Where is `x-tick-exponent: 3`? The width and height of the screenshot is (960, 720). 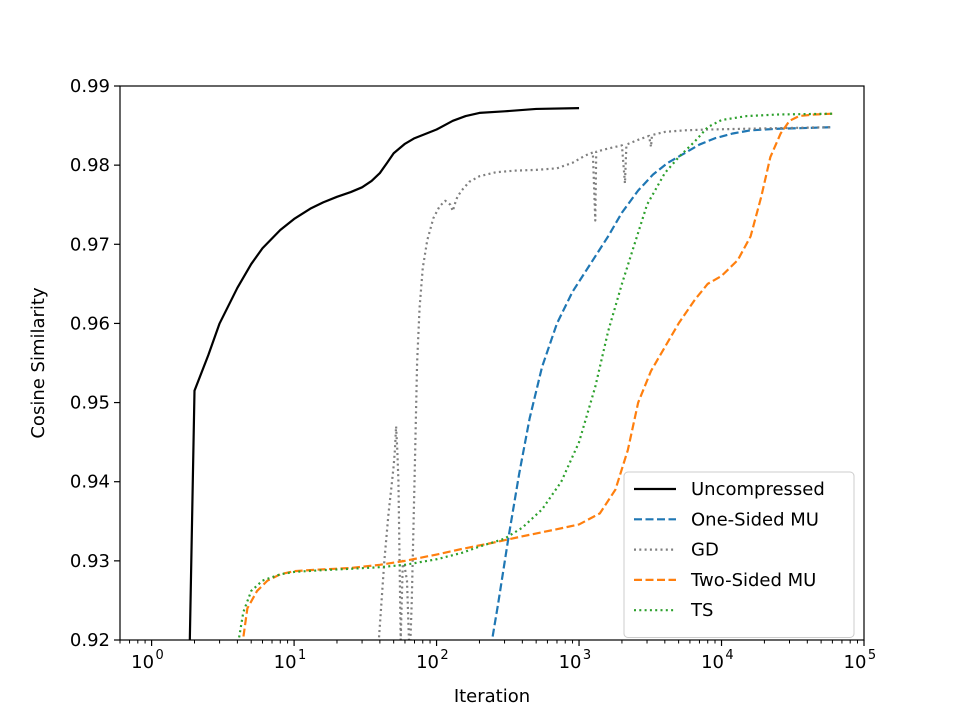 x-tick-exponent: 3 is located at coordinates (587, 655).